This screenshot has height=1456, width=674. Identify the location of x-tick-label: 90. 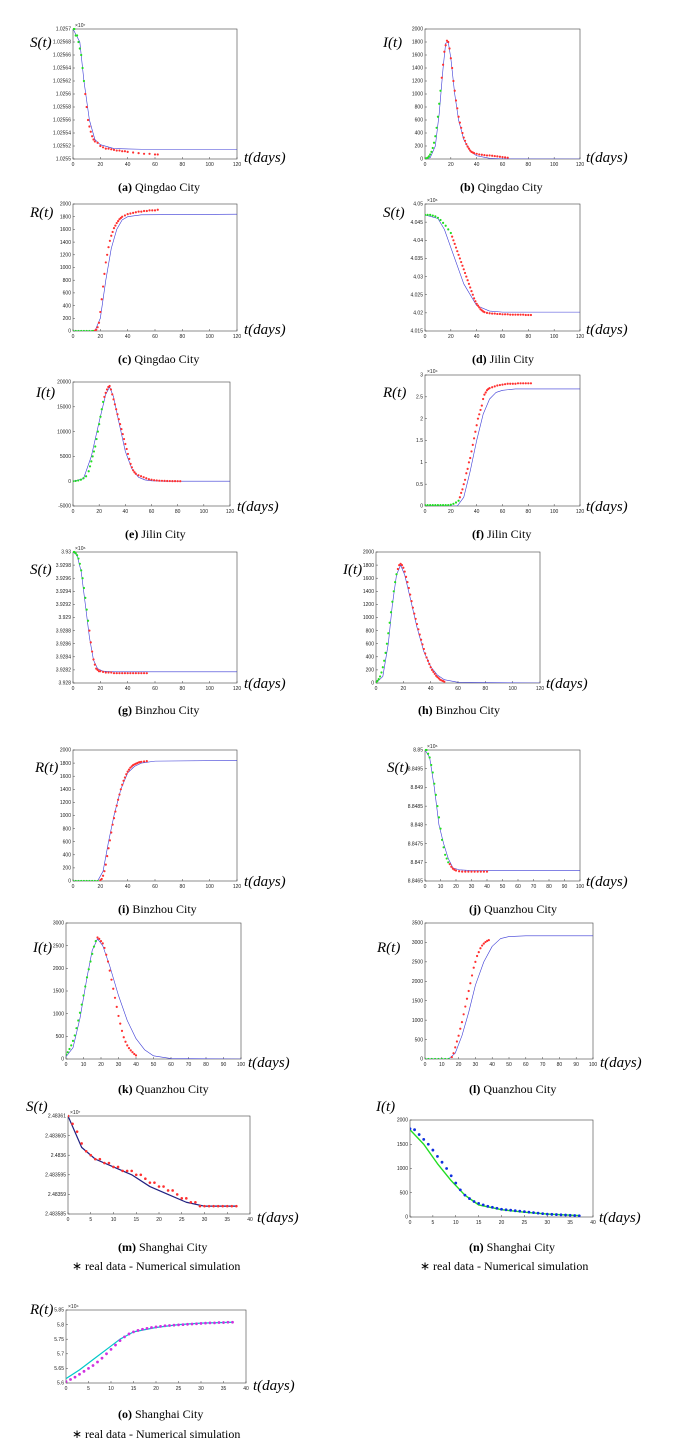
(565, 887).